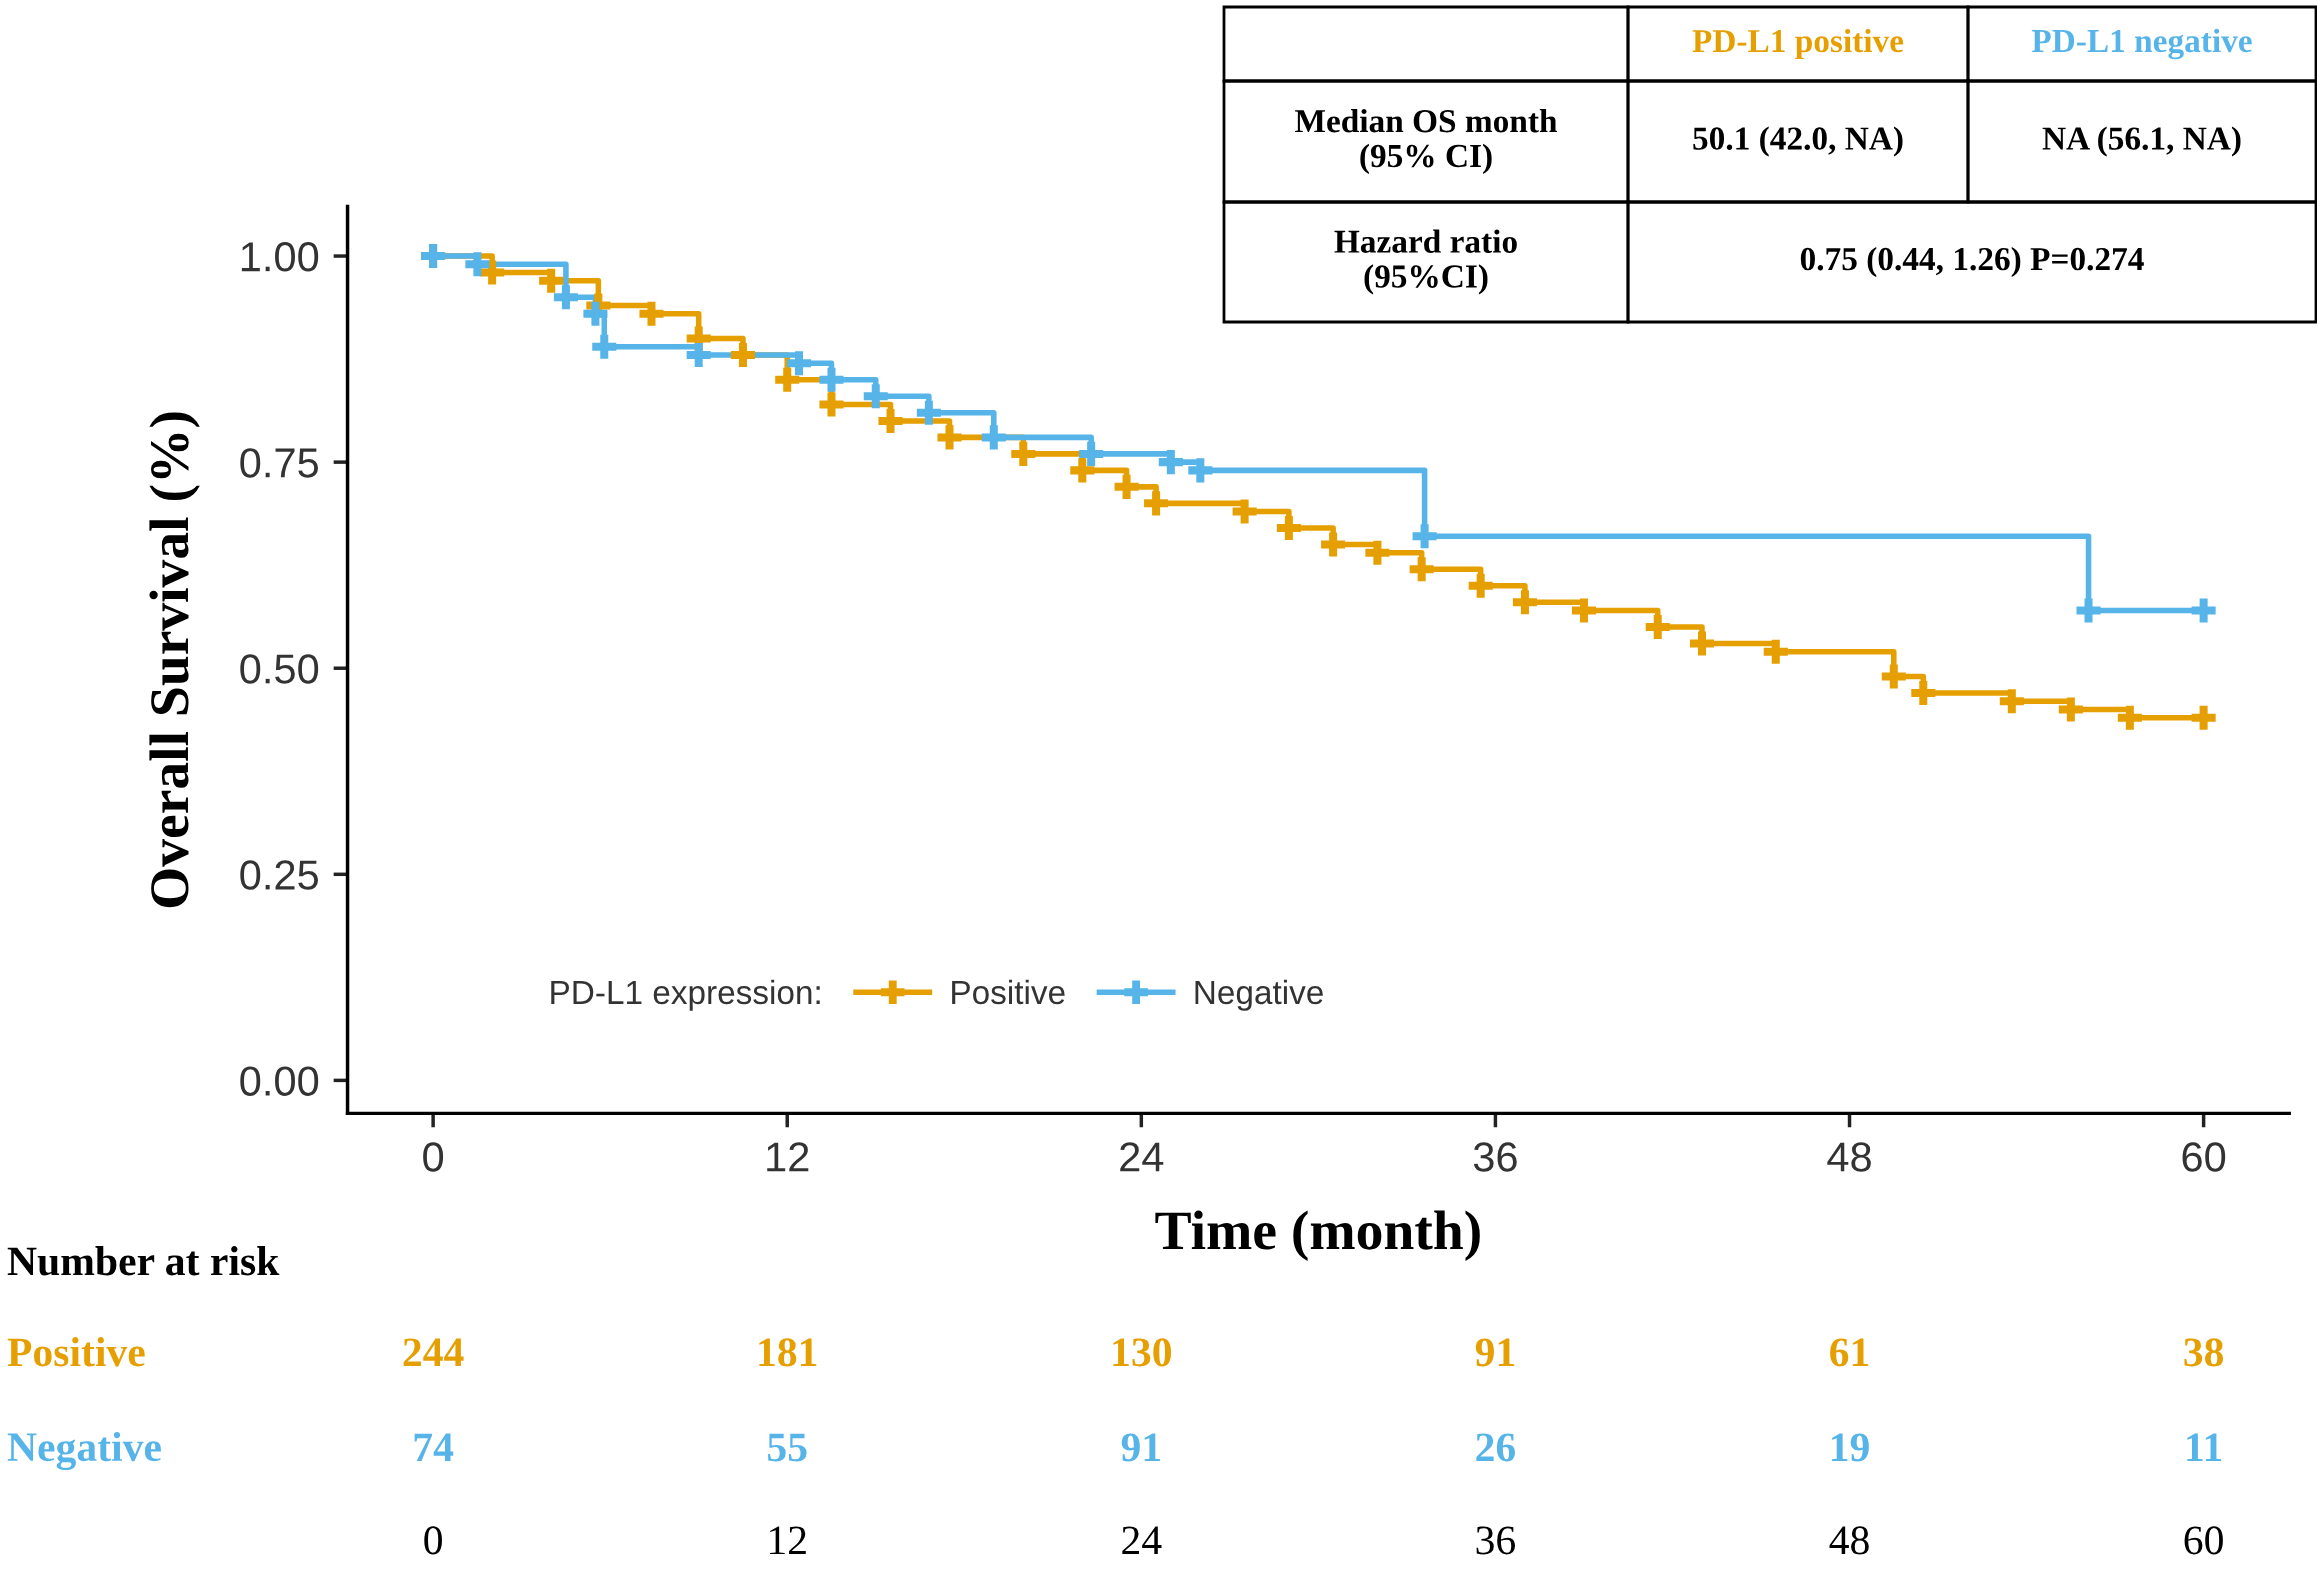 The width and height of the screenshot is (2317, 1577). What do you see at coordinates (2141, 141) in the screenshot?
I see `text: NA (56.1, NA)` at bounding box center [2141, 141].